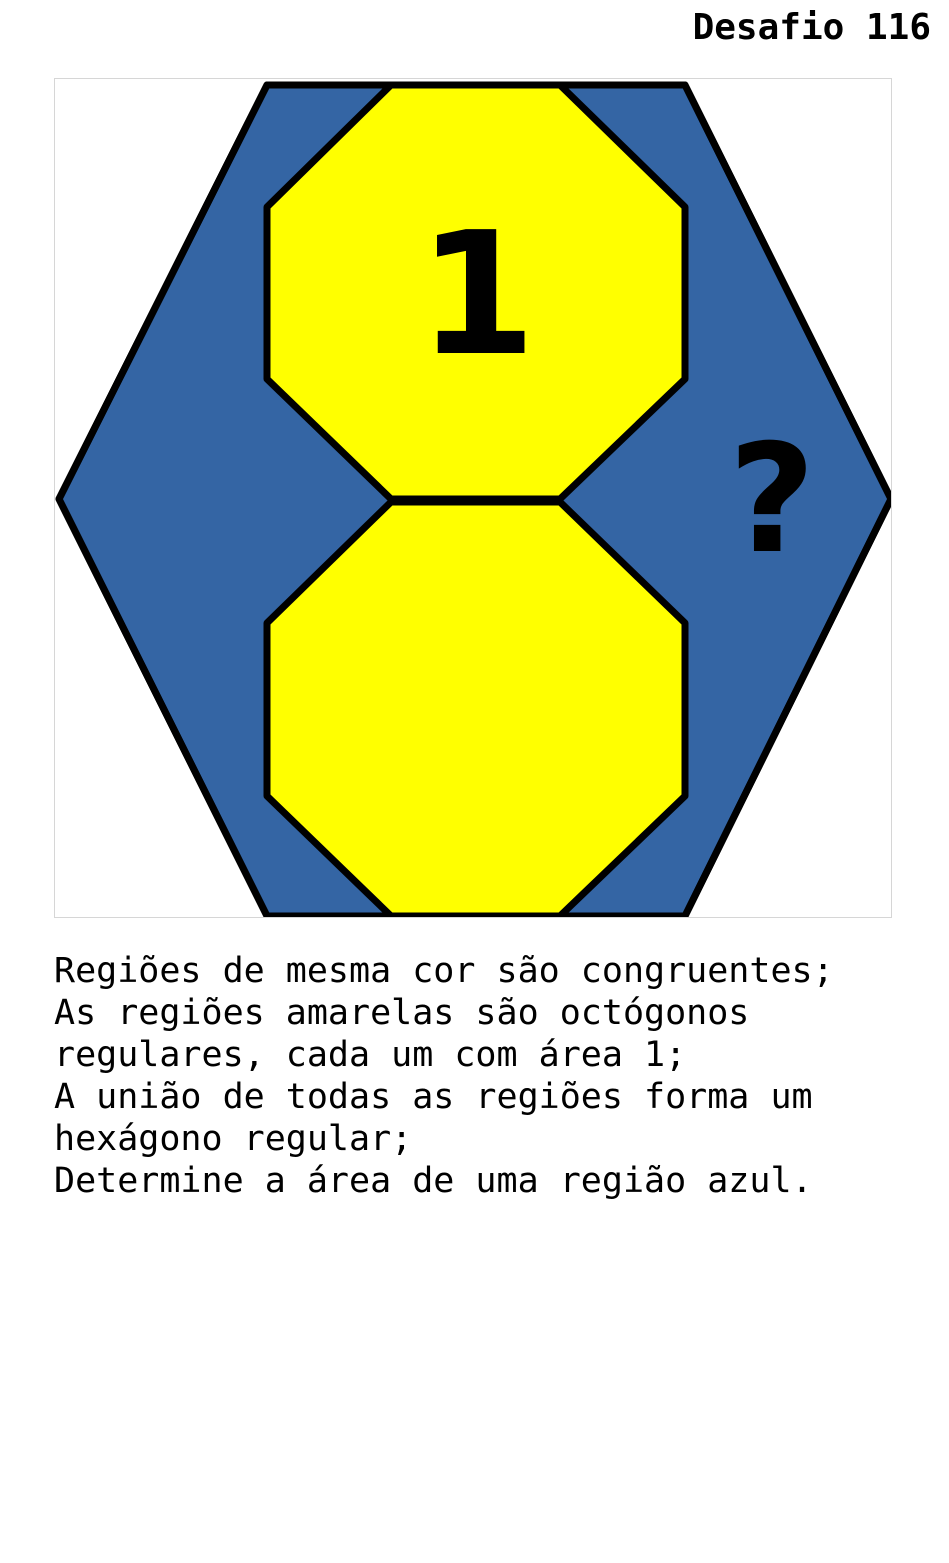  I want to click on statement-line: As regiões amarelas são octógonos, so click(402, 1013).